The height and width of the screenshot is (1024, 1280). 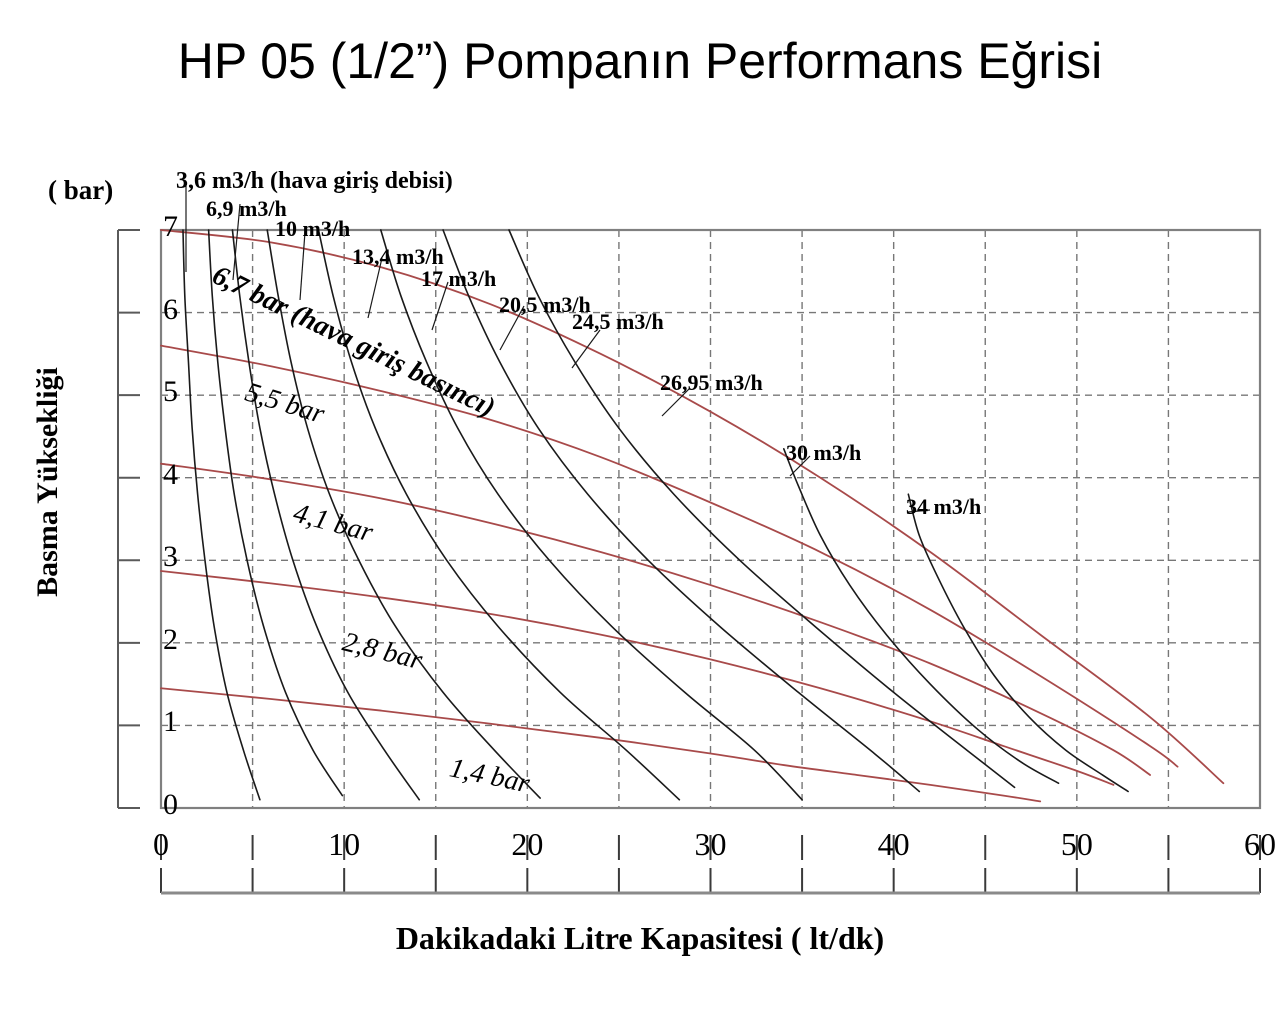 I want to click on x-tick-60: 60, so click(x=1260, y=844).